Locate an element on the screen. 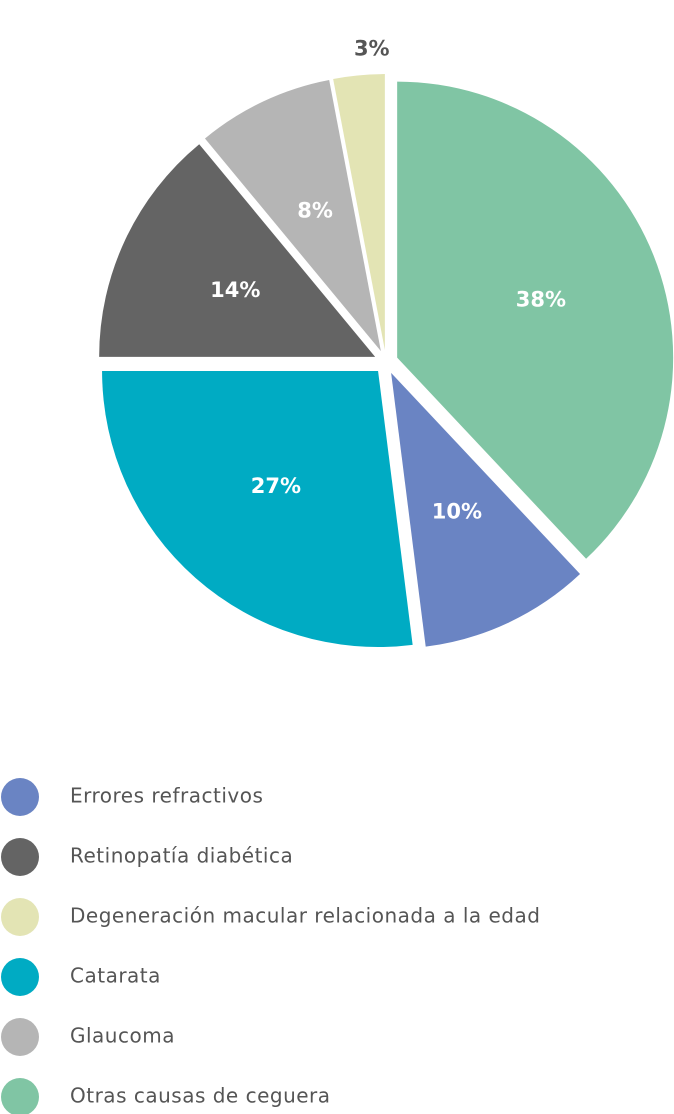  legend-label: Otras causas de ceguera is located at coordinates (200, 1096).